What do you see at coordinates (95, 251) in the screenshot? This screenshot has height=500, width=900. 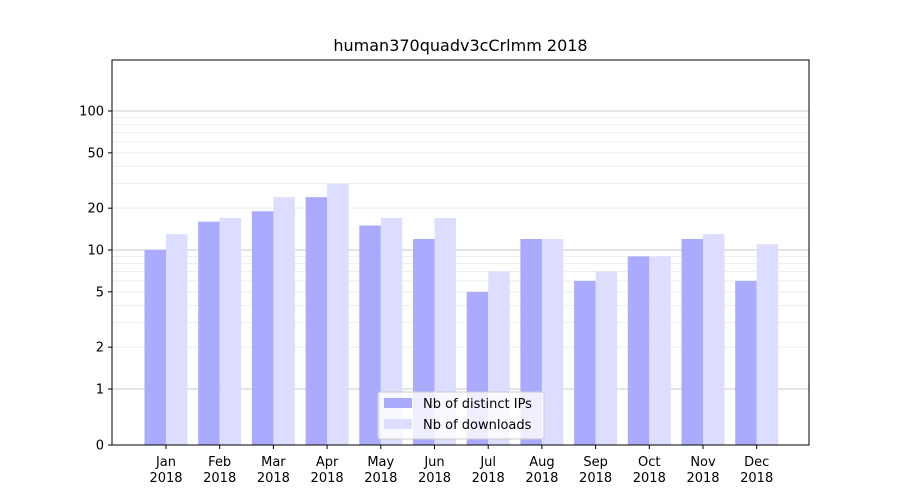 I see `y-tick-label: 10` at bounding box center [95, 251].